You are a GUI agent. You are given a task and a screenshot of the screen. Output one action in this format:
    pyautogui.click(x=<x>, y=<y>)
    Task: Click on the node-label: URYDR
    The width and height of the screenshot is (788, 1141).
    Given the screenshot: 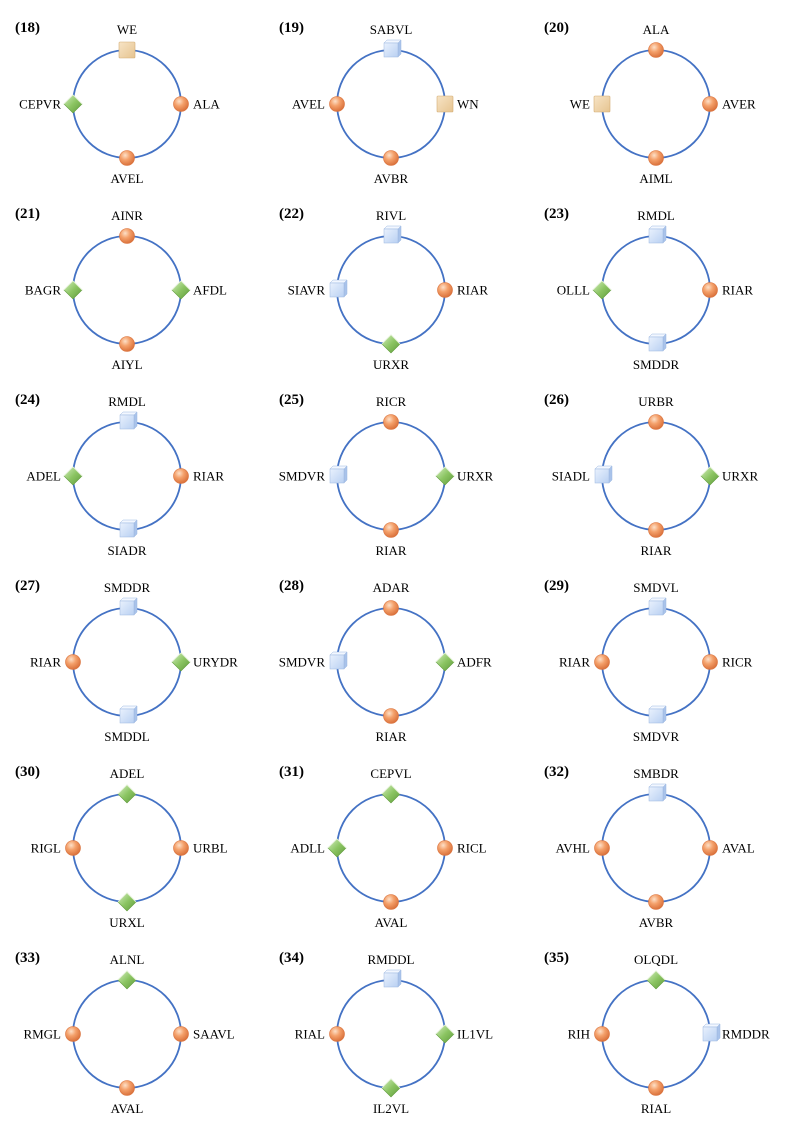 What is the action you would take?
    pyautogui.click(x=215, y=662)
    